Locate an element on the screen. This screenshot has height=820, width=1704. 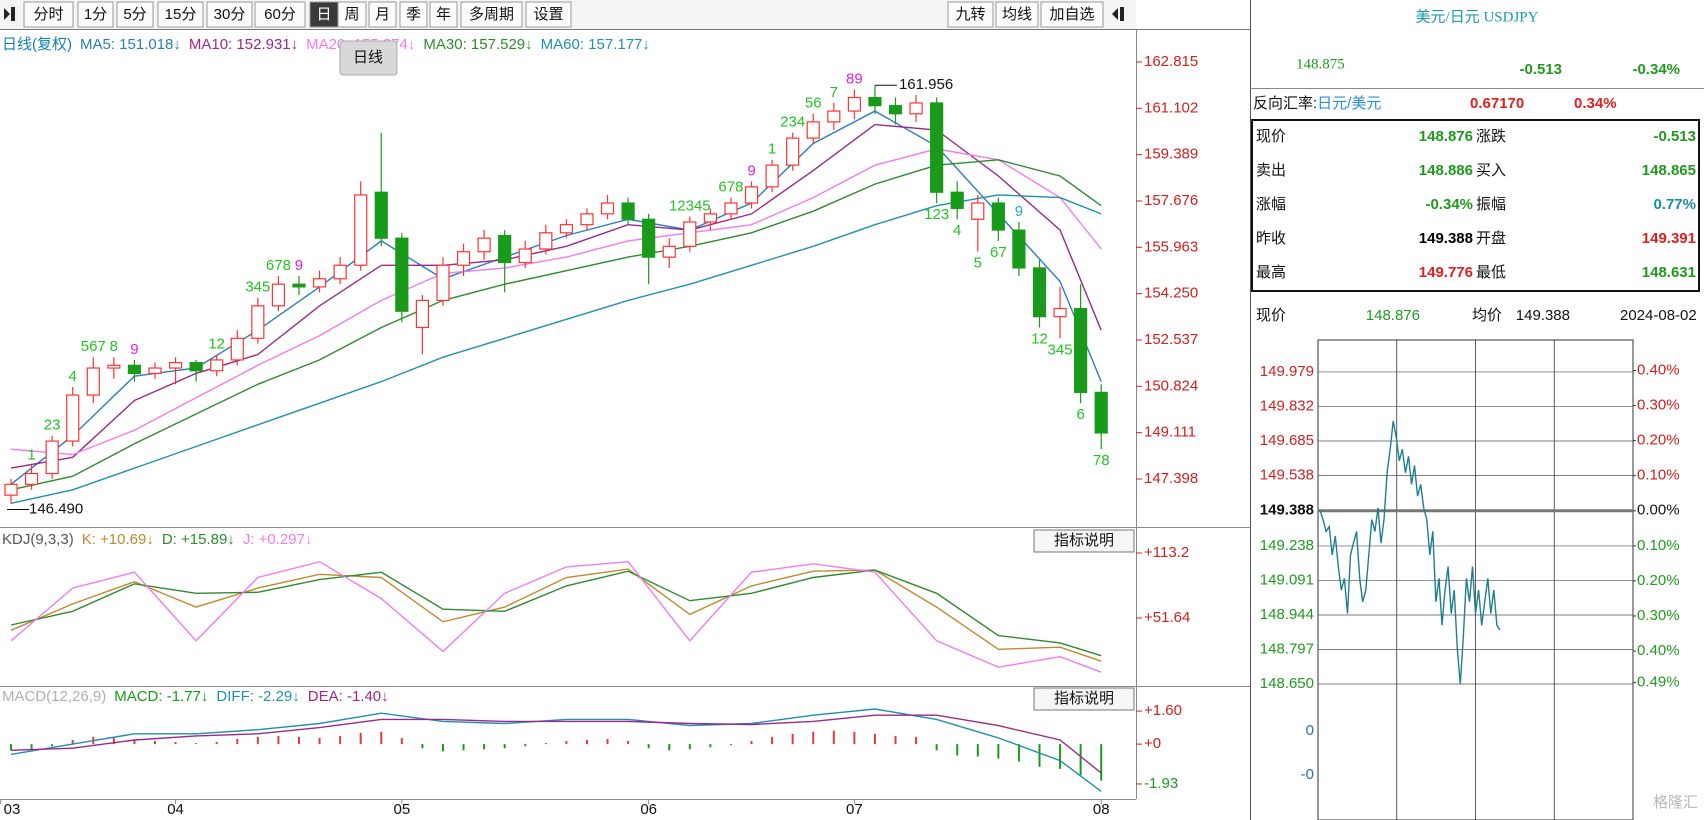
toolbar-button-label: 多周期 is located at coordinates (491, 14).